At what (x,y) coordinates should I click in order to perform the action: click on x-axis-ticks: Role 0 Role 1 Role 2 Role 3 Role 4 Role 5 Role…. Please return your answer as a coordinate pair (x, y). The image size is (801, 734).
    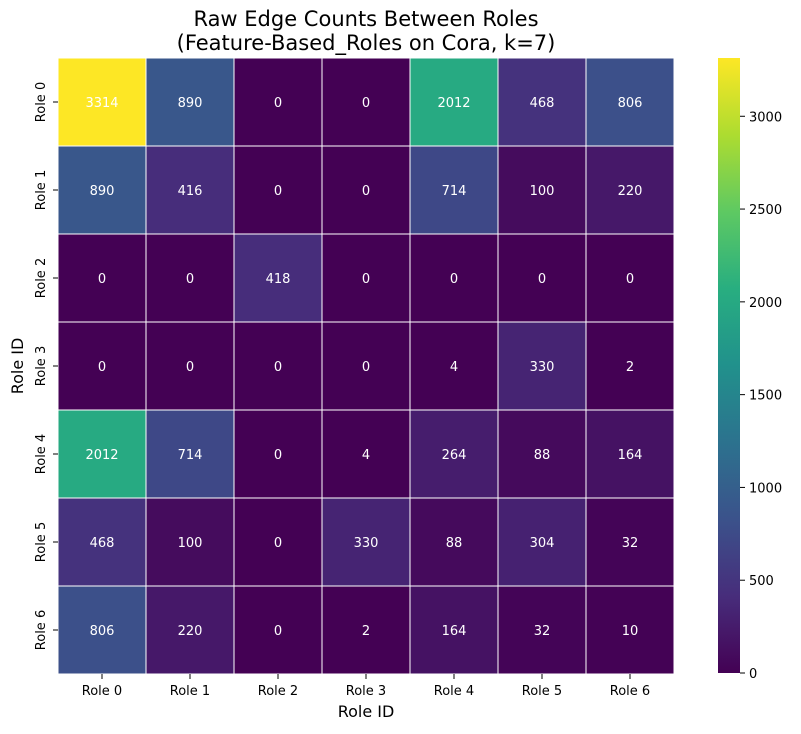
    Looking at the image, I should click on (366, 686).